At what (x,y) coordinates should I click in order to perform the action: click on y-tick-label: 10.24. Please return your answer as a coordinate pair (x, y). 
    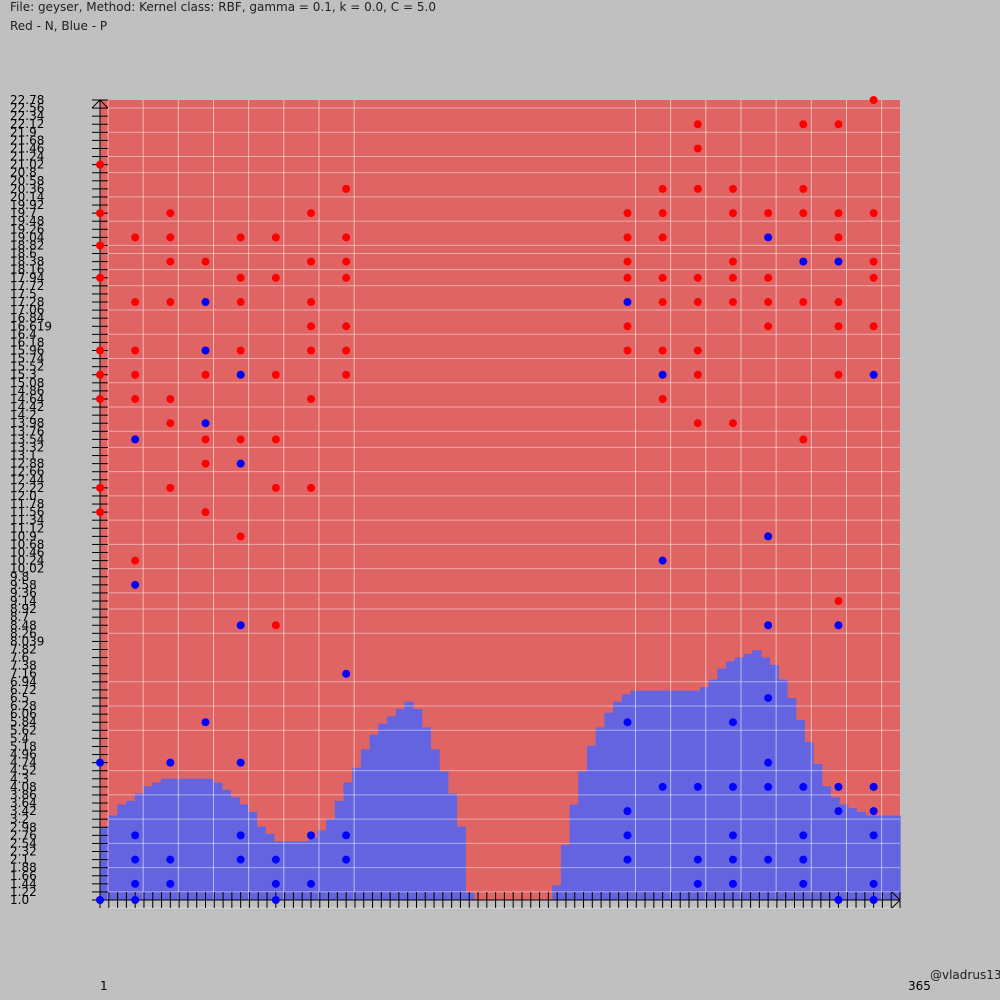
    Looking at the image, I should click on (27, 561).